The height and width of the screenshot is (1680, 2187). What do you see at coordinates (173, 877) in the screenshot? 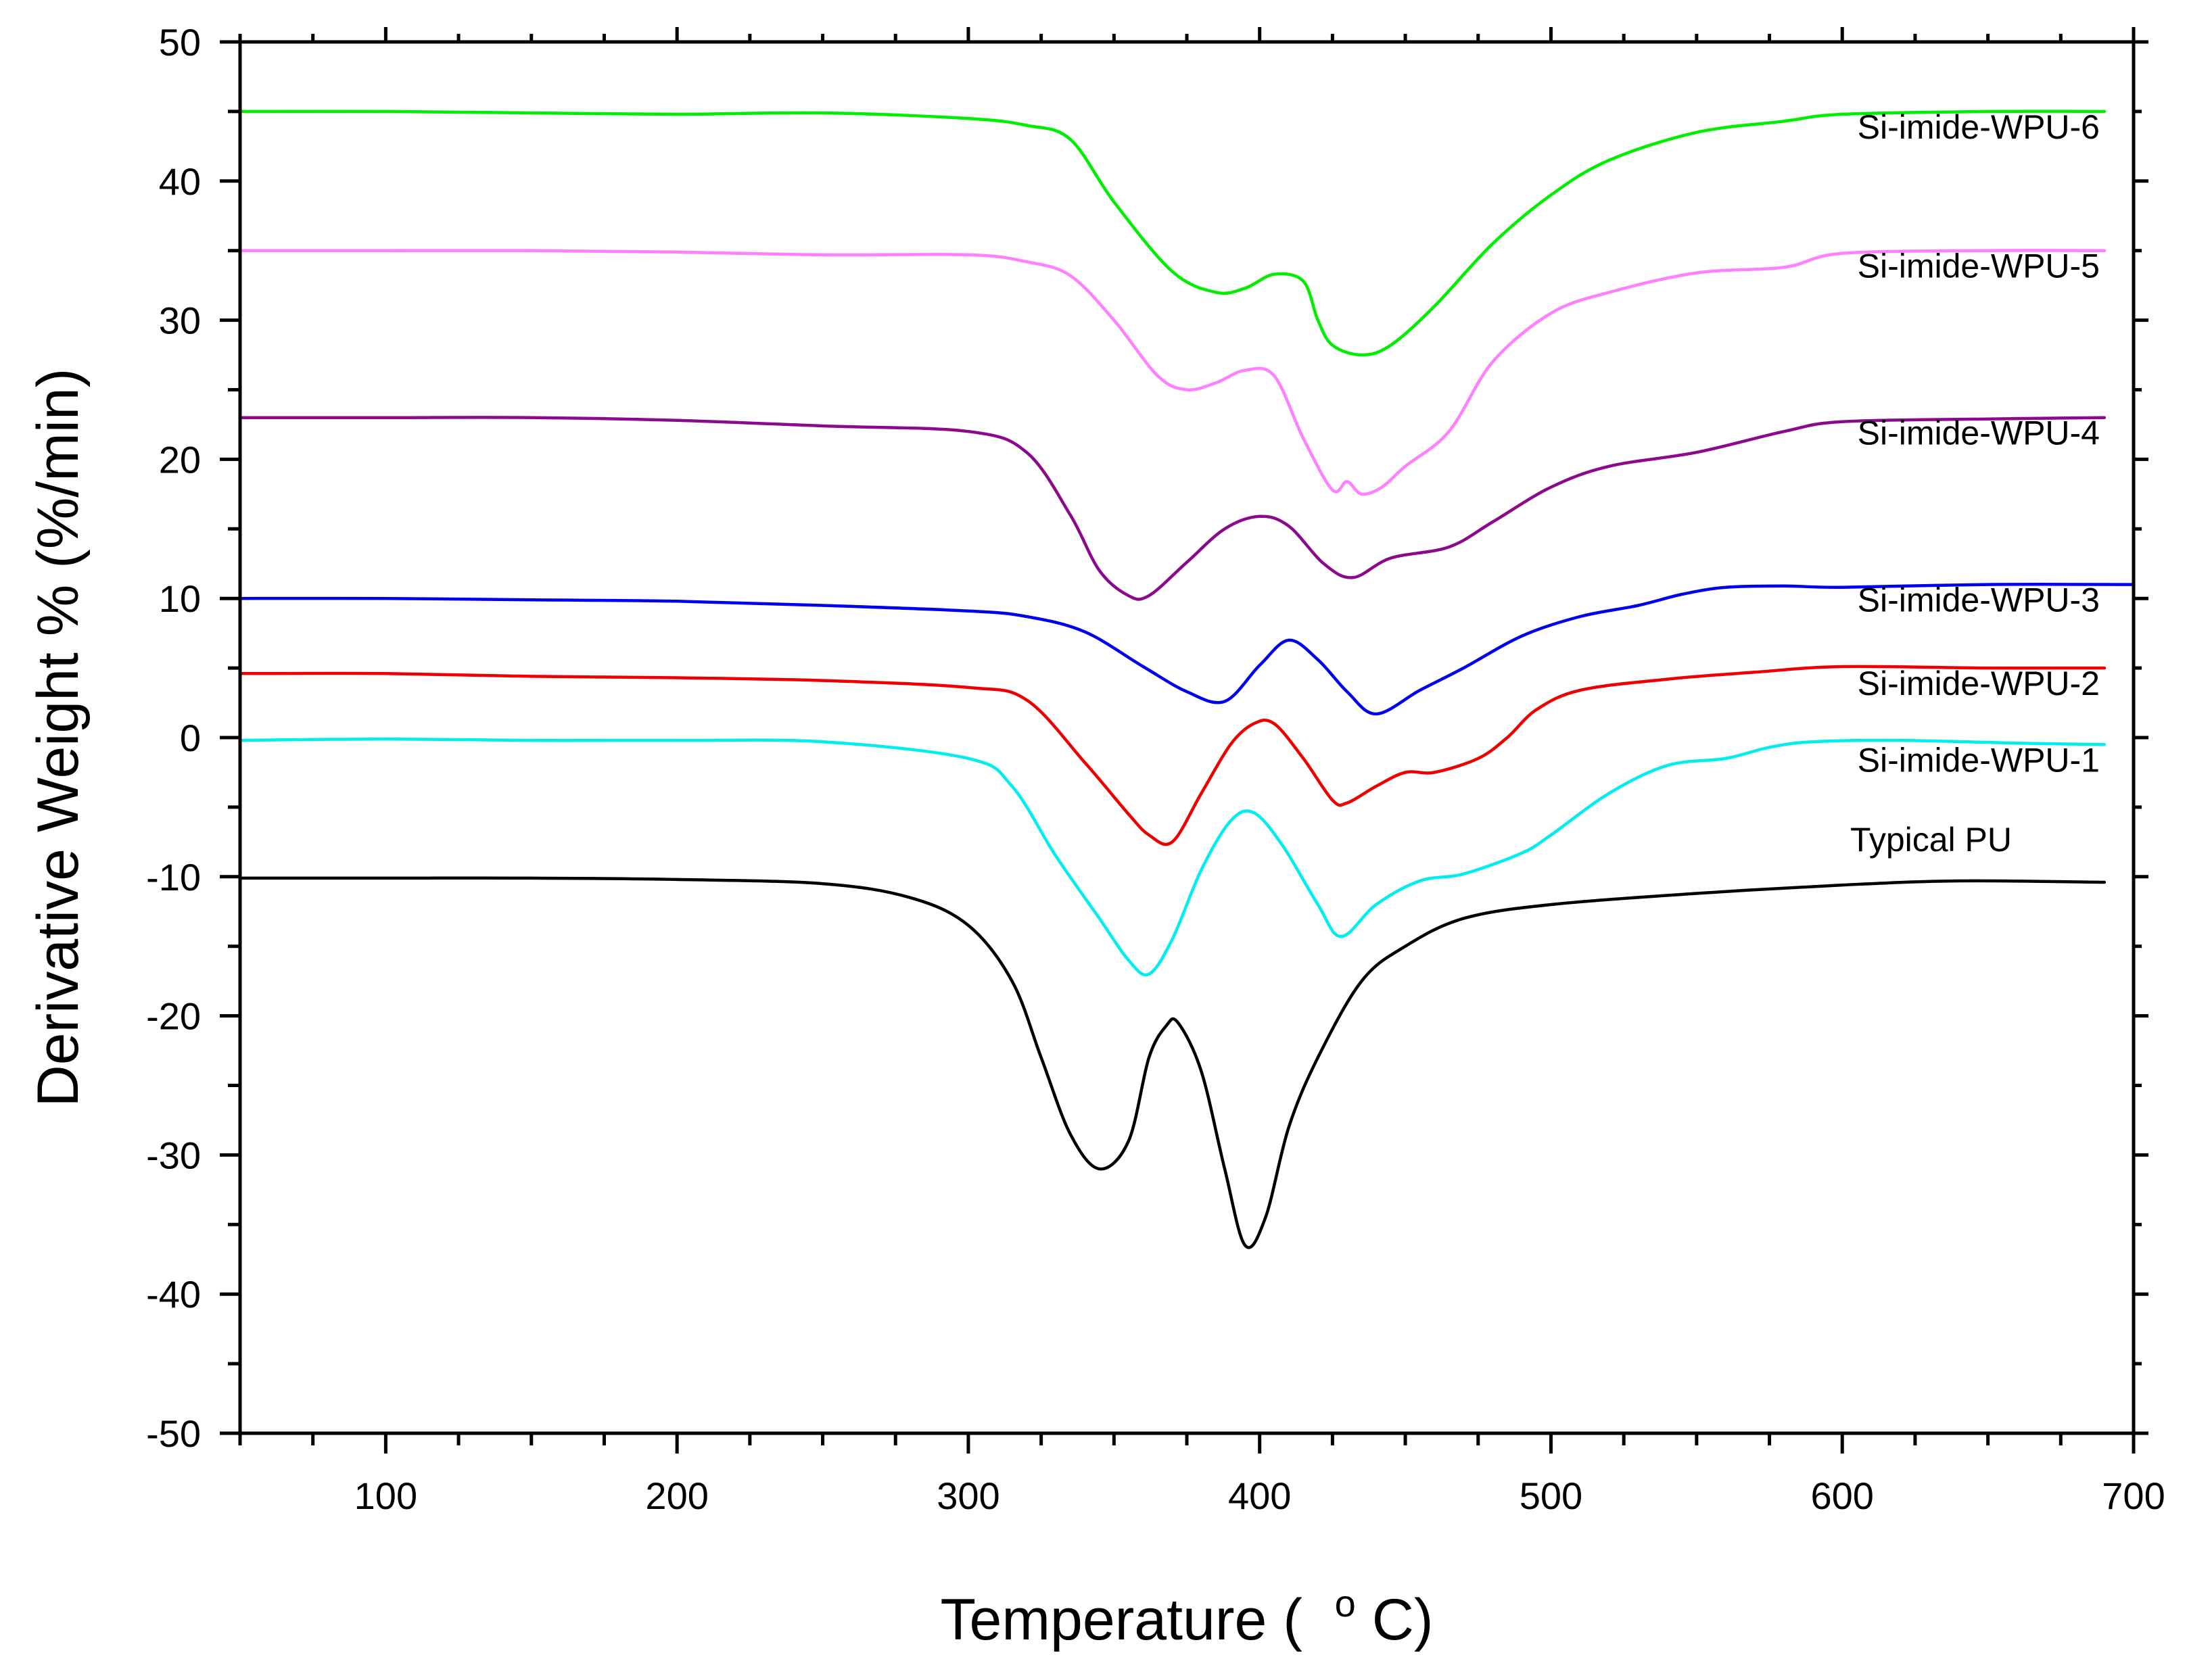
I see `y-tick-label: -10` at bounding box center [173, 877].